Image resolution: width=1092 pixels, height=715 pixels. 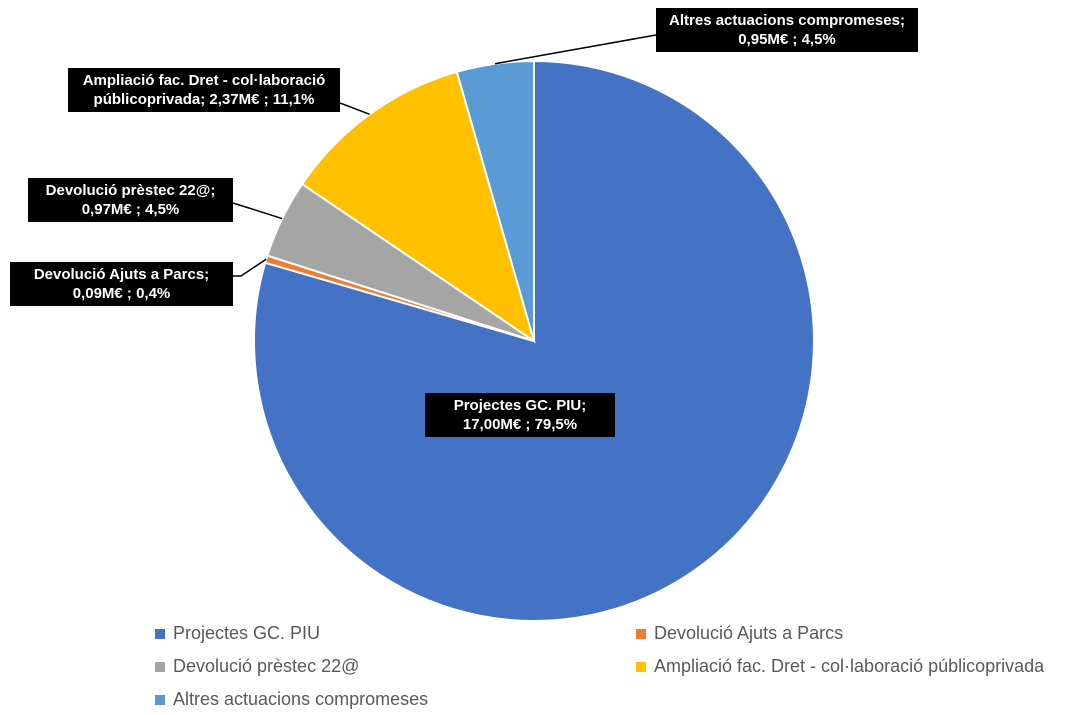 What do you see at coordinates (495, 200) in the screenshot?
I see `slice-altres-actuacions` at bounding box center [495, 200].